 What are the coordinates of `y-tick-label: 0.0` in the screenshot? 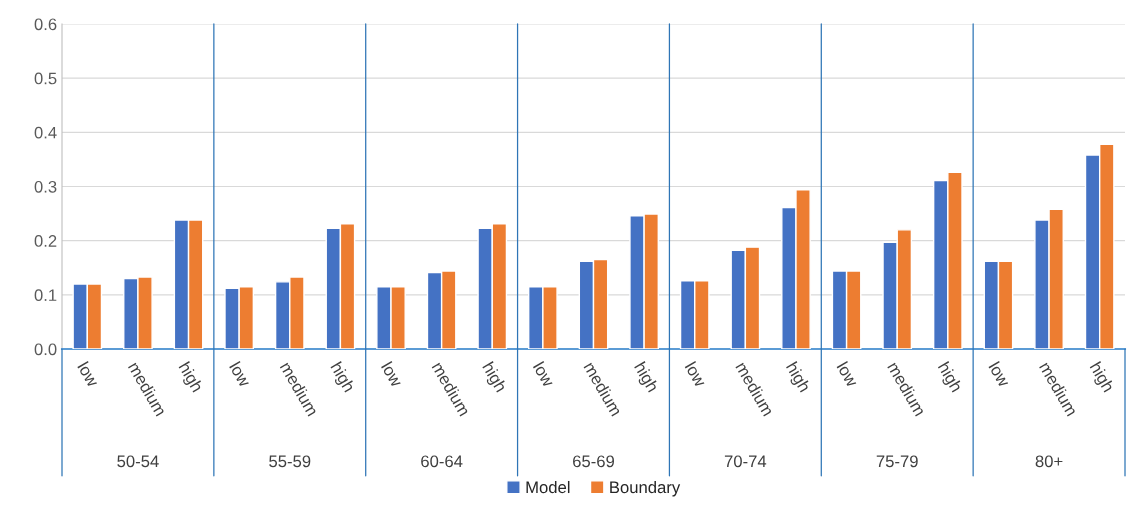 It's located at (45, 349).